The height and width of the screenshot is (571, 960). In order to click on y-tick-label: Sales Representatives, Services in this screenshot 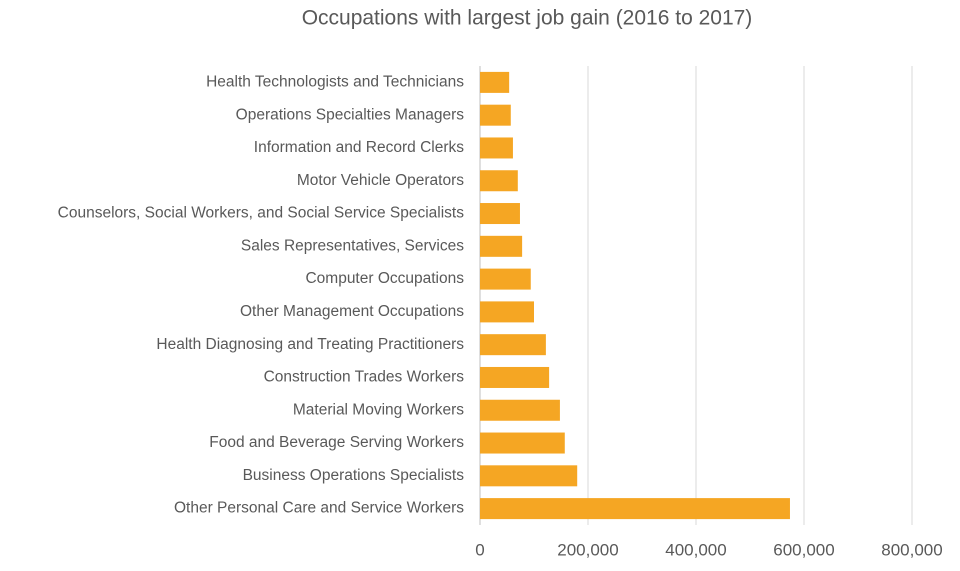, I will do `click(352, 245)`.